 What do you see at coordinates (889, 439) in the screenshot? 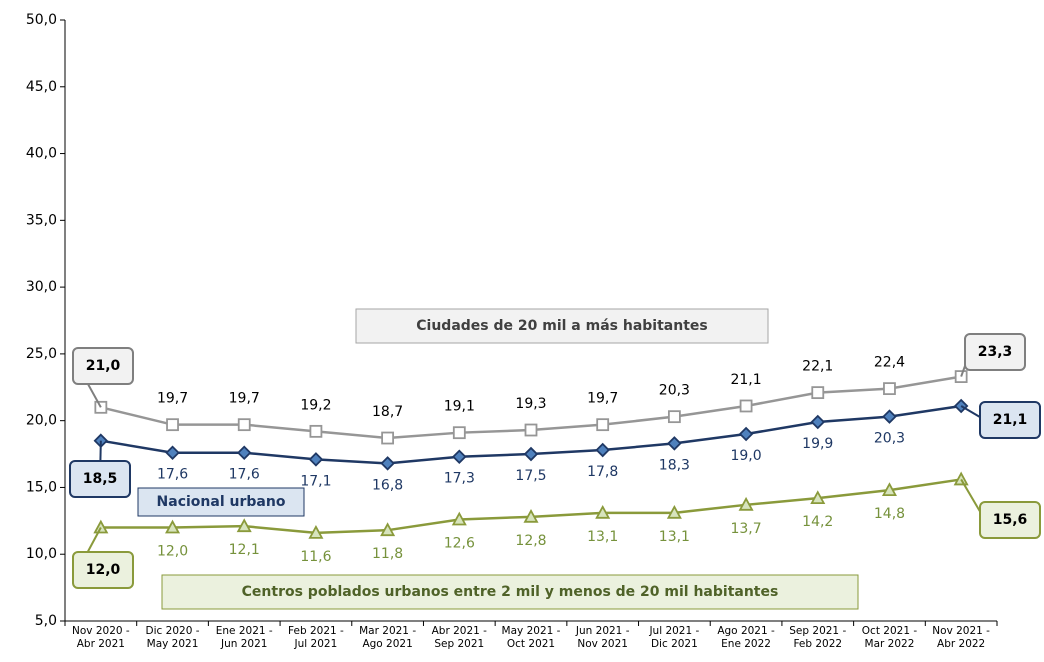
I see `data-label: 20,3` at bounding box center [889, 439].